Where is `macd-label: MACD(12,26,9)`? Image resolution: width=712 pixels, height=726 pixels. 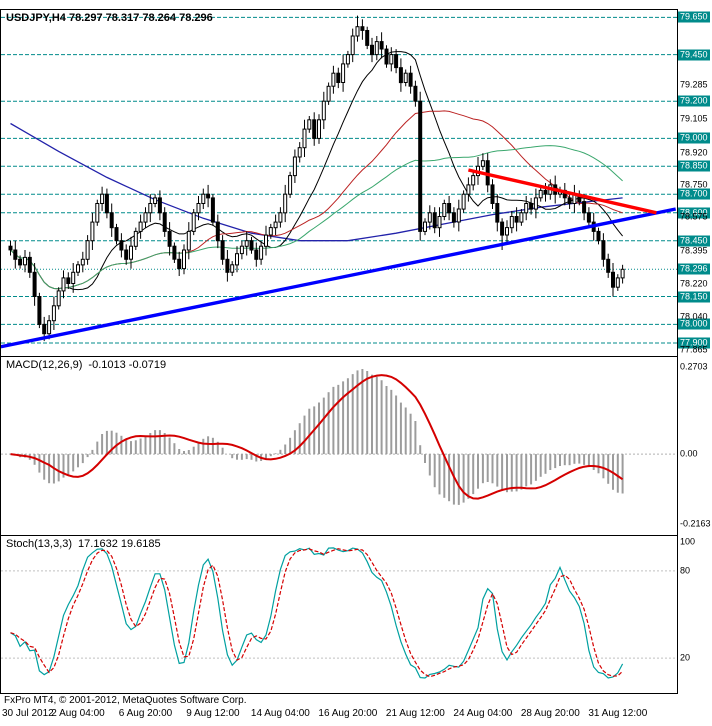 macd-label: MACD(12,26,9) is located at coordinates (44, 365).